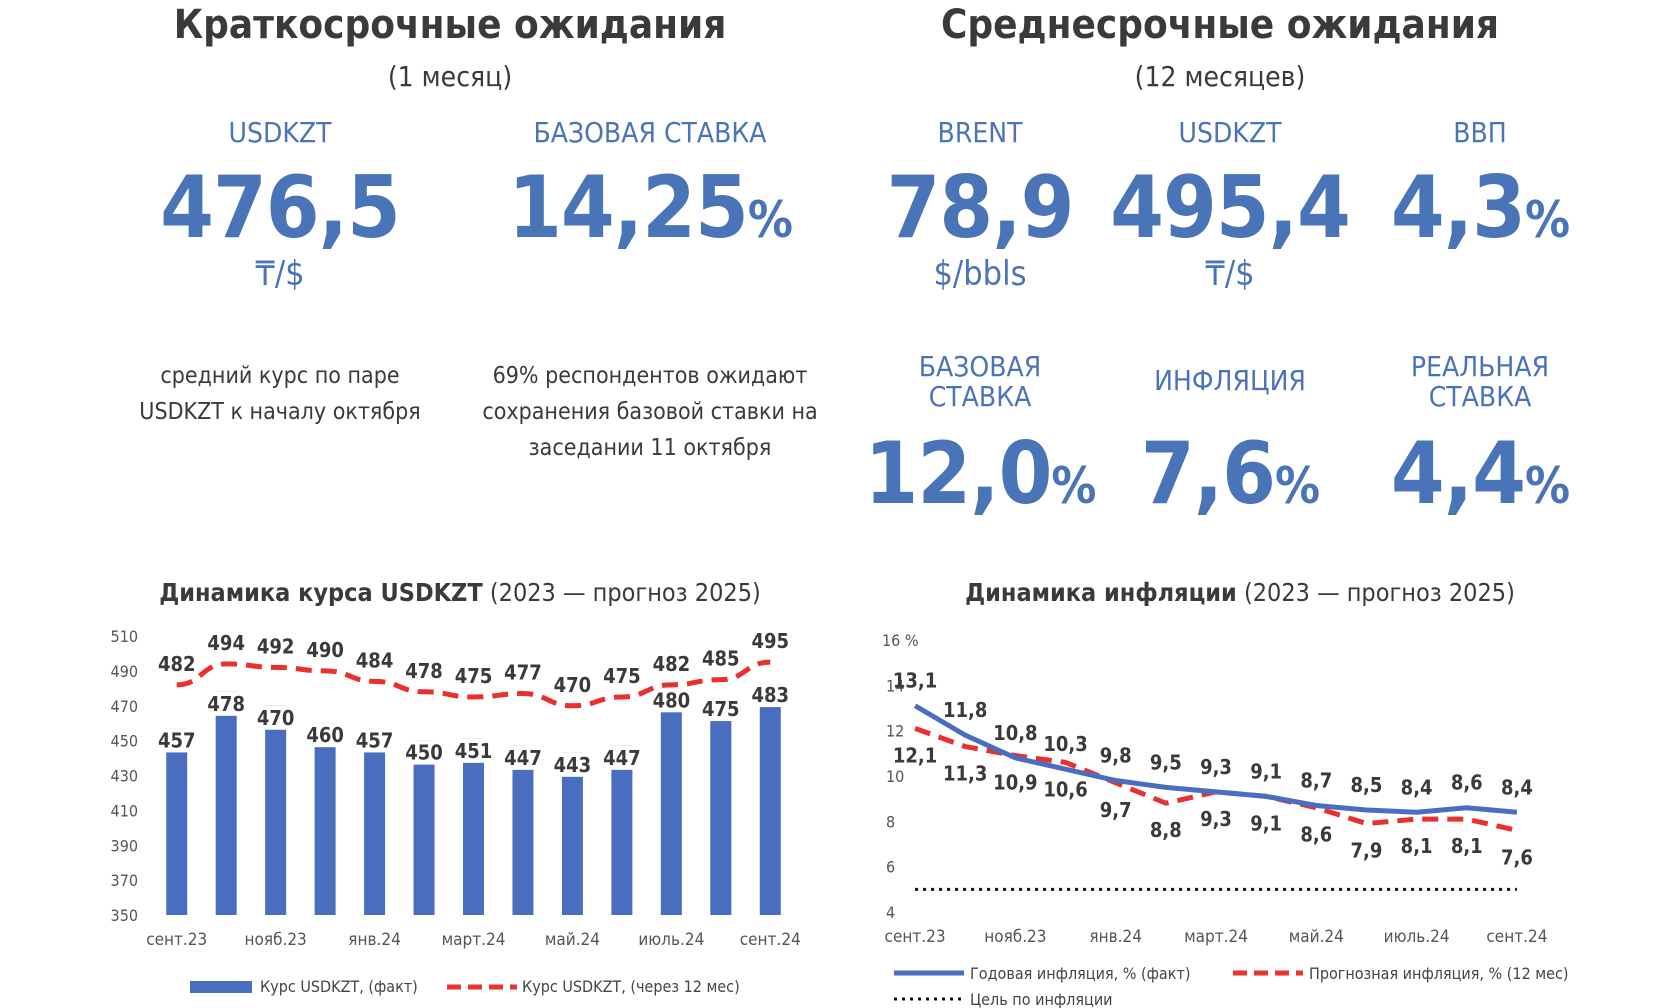 Image resolution: width=1676 pixels, height=1008 pixels. I want to click on legend-actual-label: Годовая инфляция, % (факт), so click(1080, 973).